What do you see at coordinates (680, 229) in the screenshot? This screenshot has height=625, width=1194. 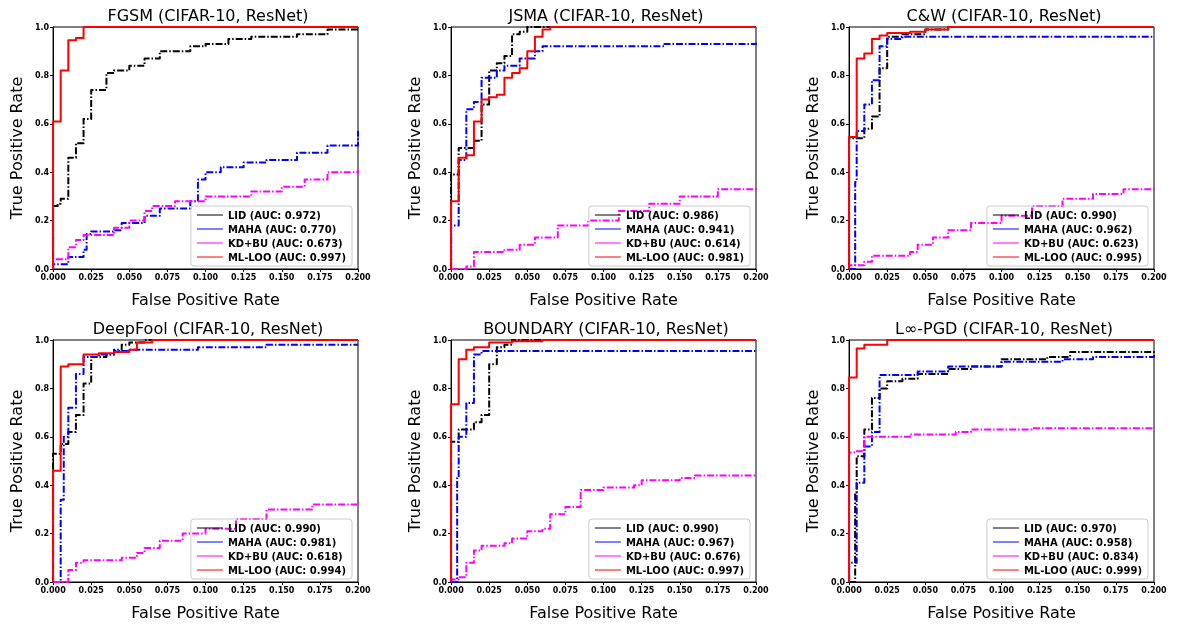 I see `legend-label: MAHA (AUC: 0.941)` at bounding box center [680, 229].